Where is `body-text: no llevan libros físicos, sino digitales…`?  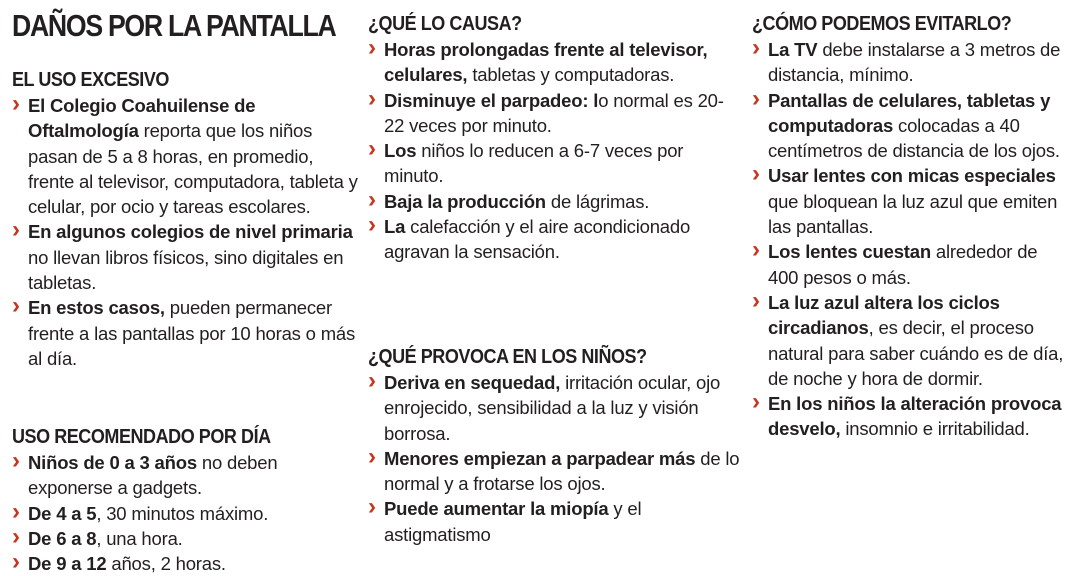
body-text: no llevan libros físicos, sino digitales… is located at coordinates (186, 270).